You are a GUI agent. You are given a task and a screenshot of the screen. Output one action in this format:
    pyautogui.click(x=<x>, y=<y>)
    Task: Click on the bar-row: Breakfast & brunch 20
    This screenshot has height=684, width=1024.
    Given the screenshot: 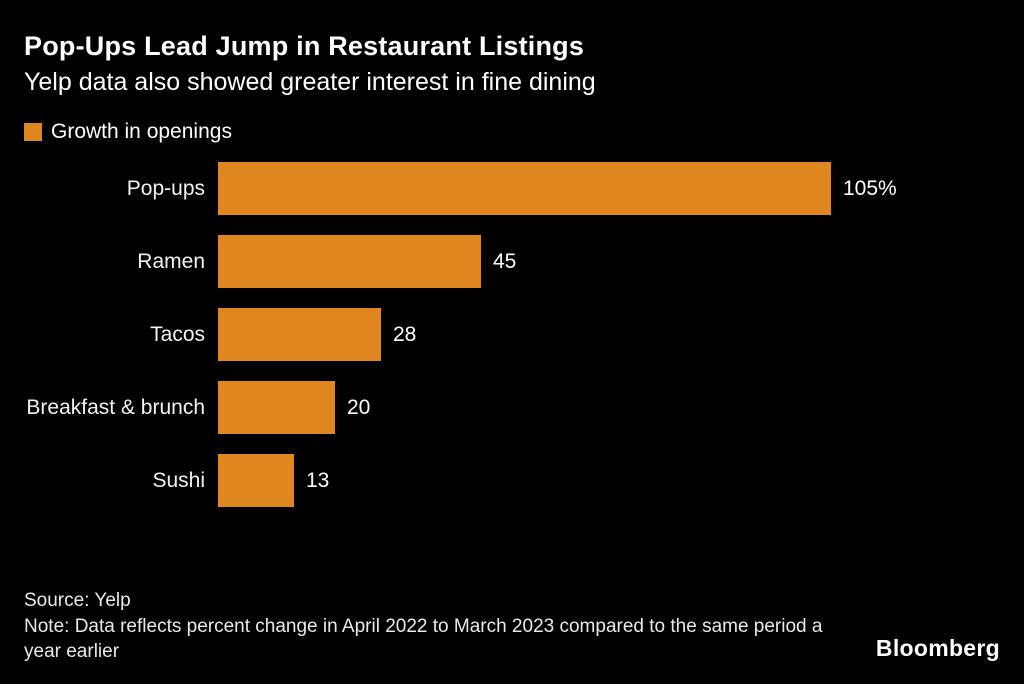 What is the action you would take?
    pyautogui.click(x=512, y=408)
    